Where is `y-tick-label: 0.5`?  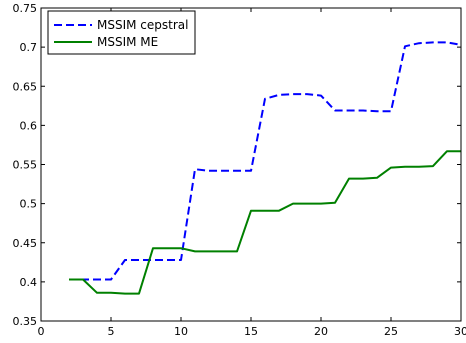
y-tick-label: 0.5 is located at coordinates (29, 204).